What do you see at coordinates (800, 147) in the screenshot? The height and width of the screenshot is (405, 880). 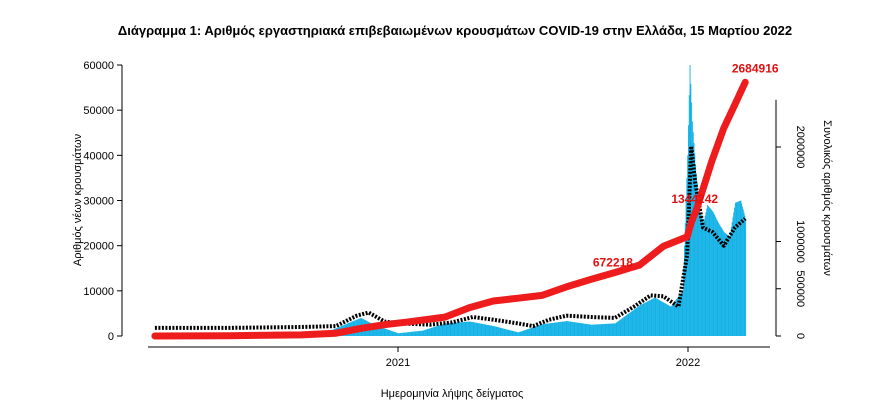 I see `y2-tick-label: 2000000` at bounding box center [800, 147].